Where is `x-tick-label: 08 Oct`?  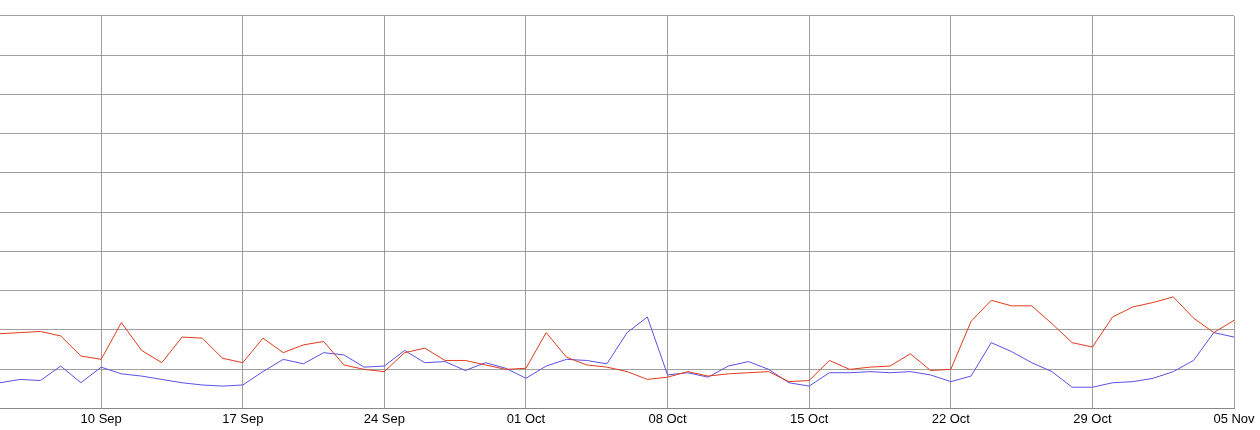 x-tick-label: 08 Oct is located at coordinates (668, 418).